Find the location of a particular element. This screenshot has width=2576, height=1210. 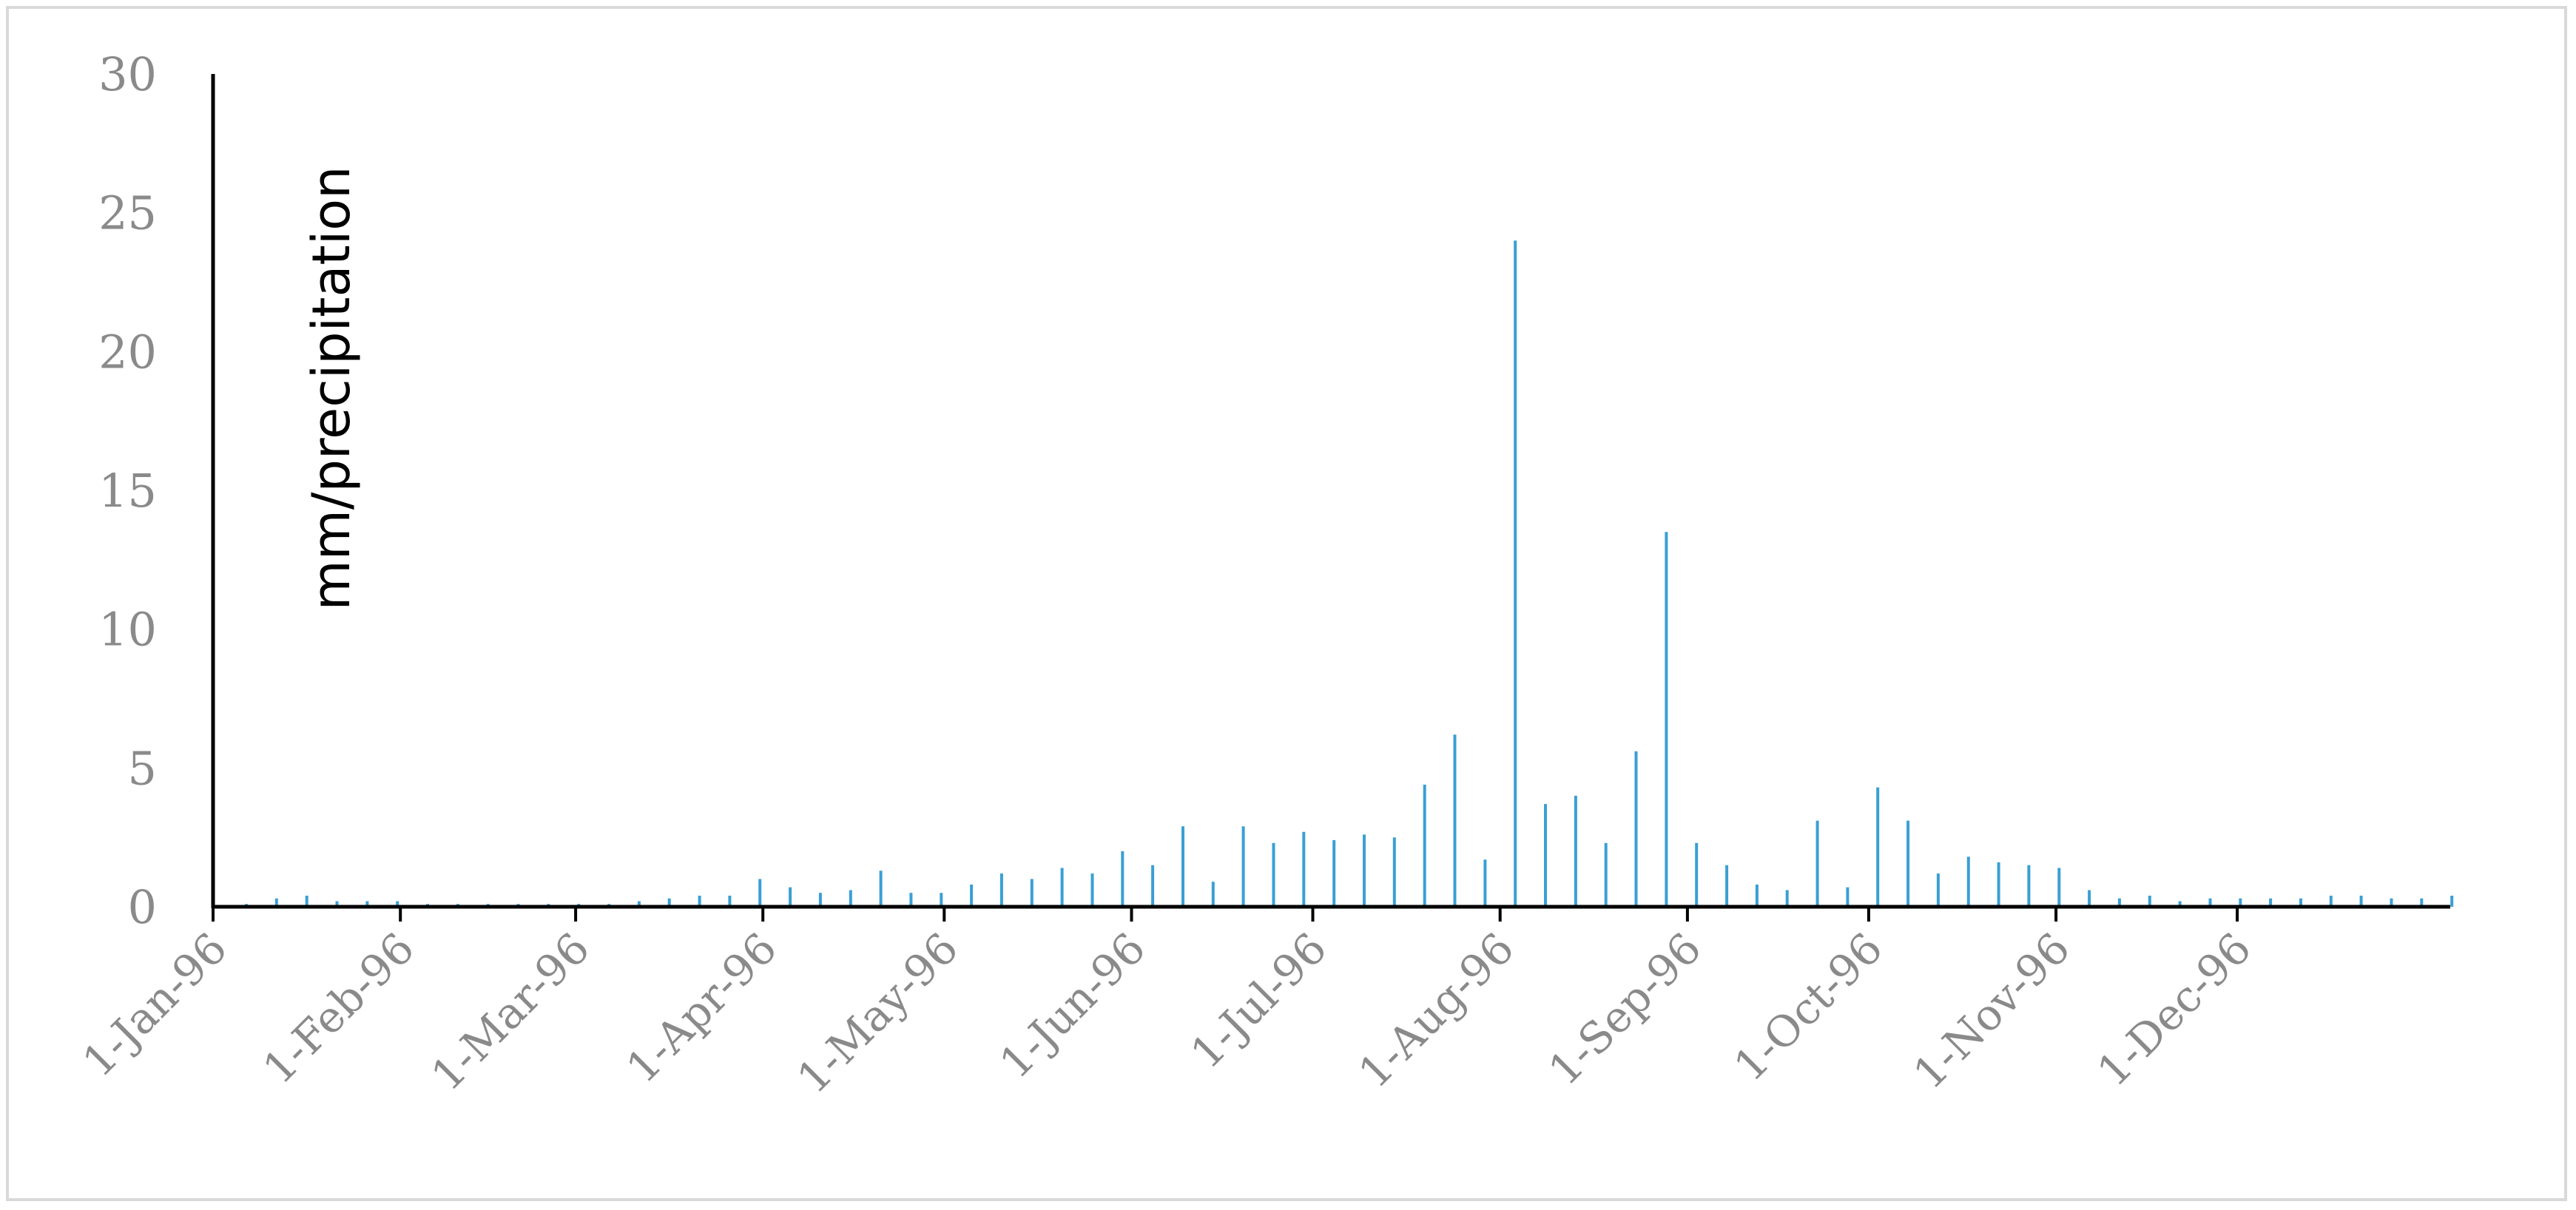

x-tick-label: 1-May-96 is located at coordinates (878, 1013).